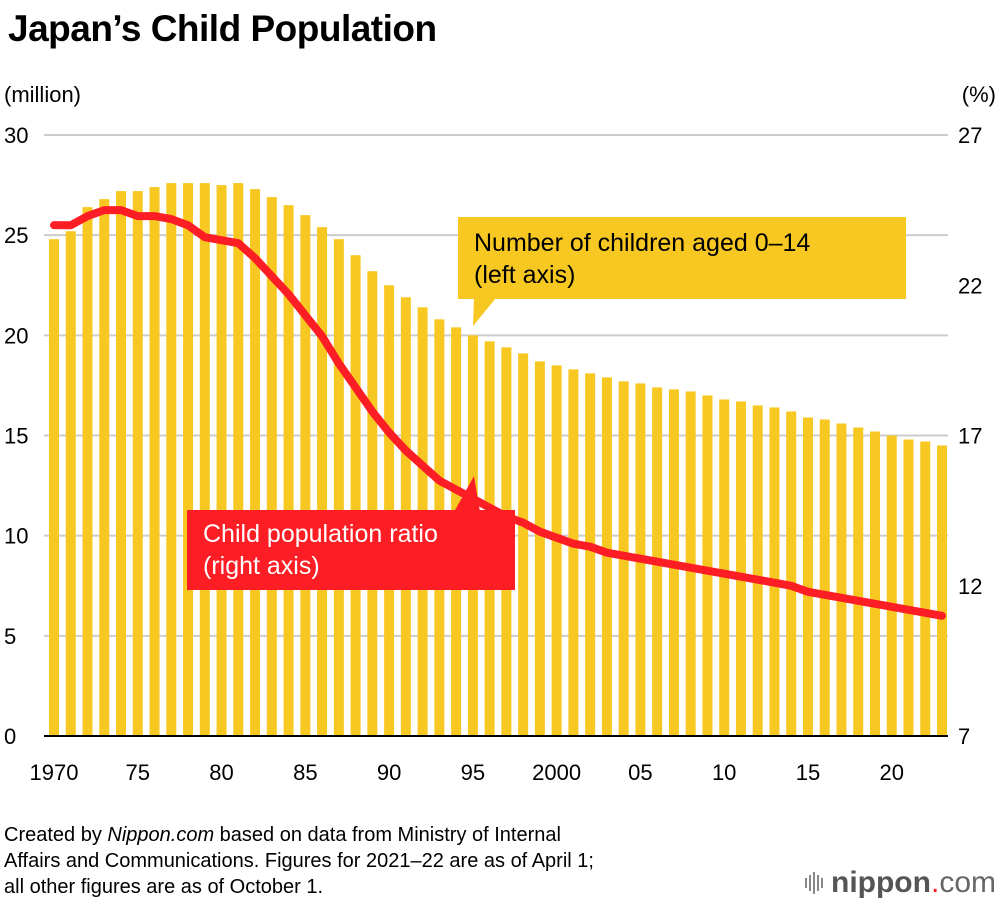  I want to click on left-axis-unit: (million), so click(42, 94).